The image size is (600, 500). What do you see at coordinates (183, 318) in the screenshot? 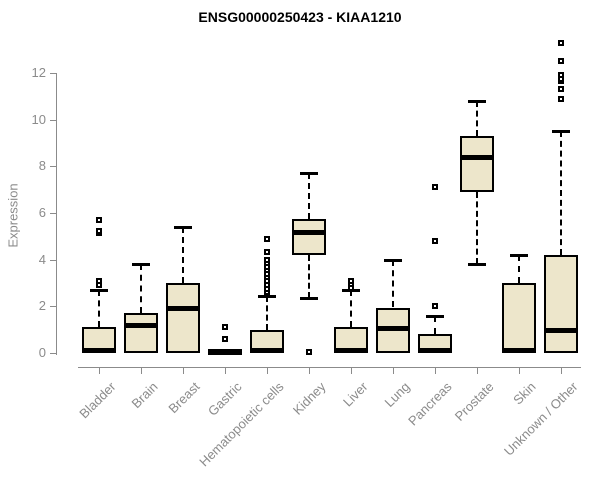
I see `box-breast` at bounding box center [183, 318].